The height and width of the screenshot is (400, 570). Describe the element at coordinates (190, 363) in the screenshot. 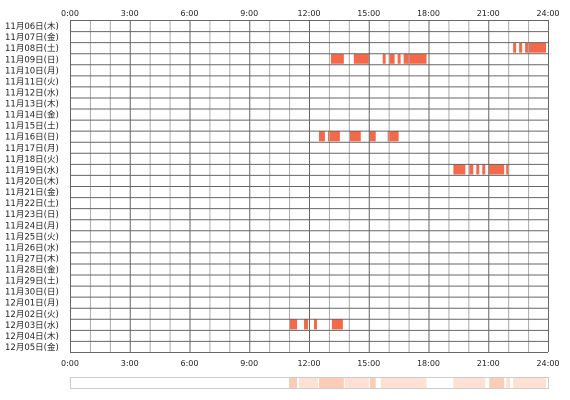

I see `bottom-tick-label: 6:00` at that location.